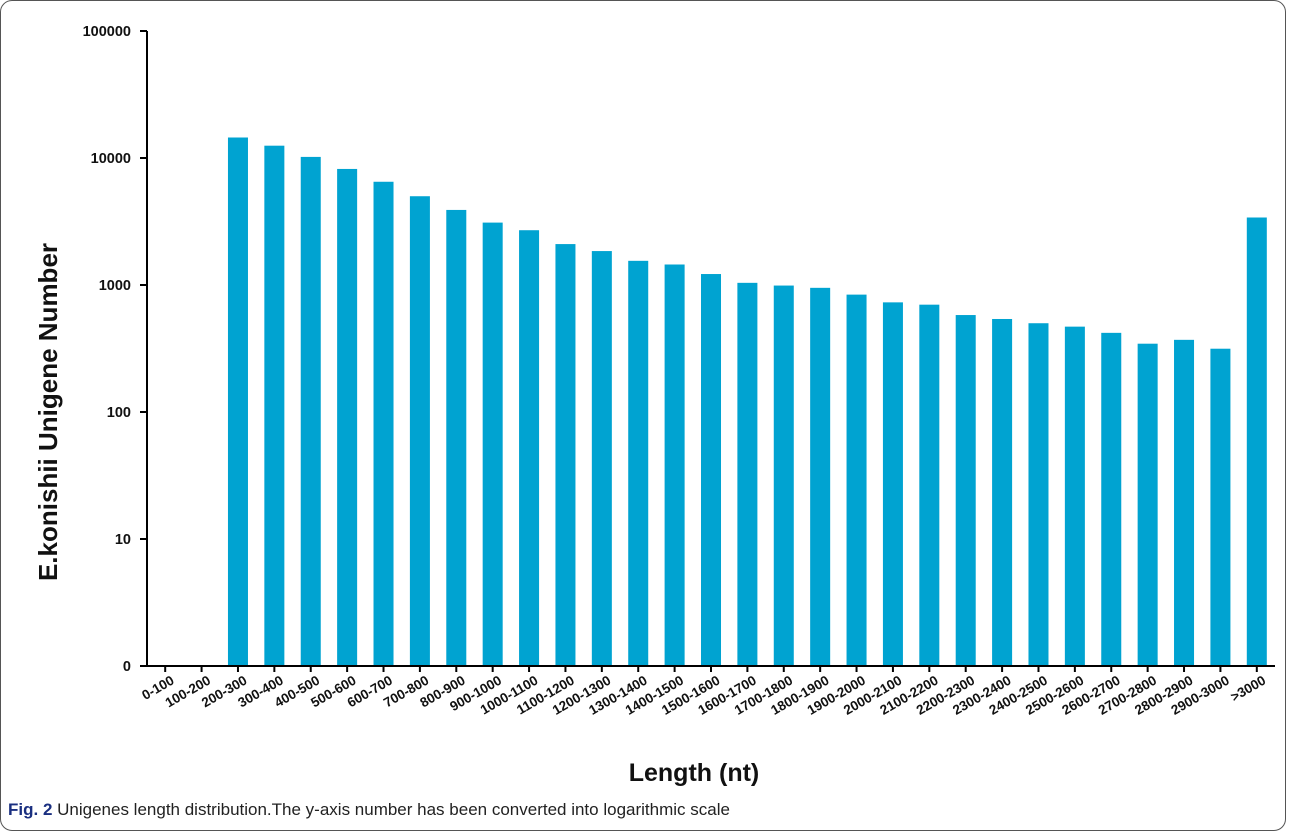  I want to click on x-tick-label: >3000, so click(1248, 689).